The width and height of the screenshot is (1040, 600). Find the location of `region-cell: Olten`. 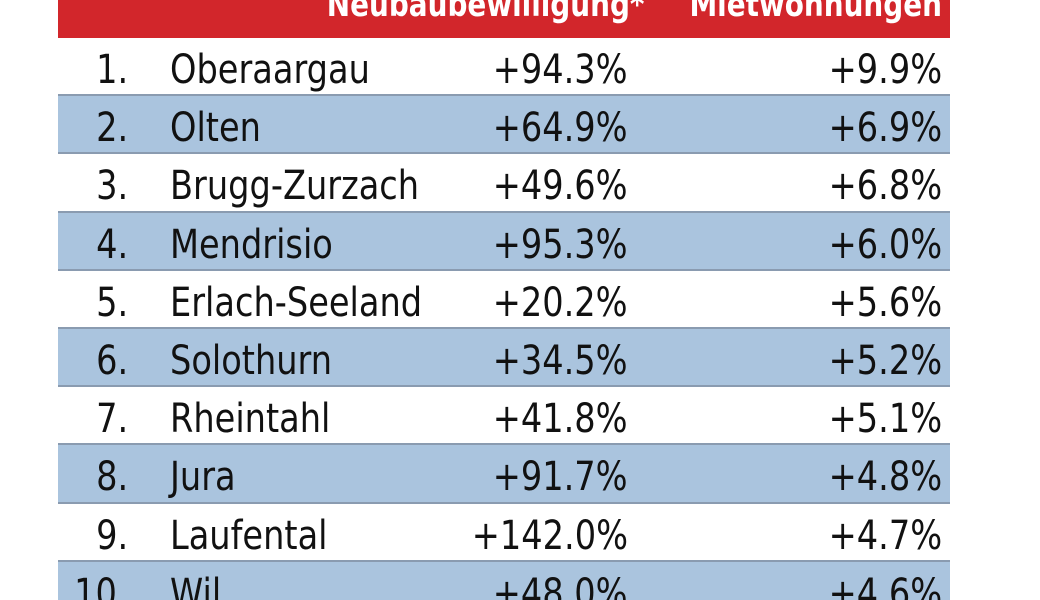

region-cell: Olten is located at coordinates (215, 128).